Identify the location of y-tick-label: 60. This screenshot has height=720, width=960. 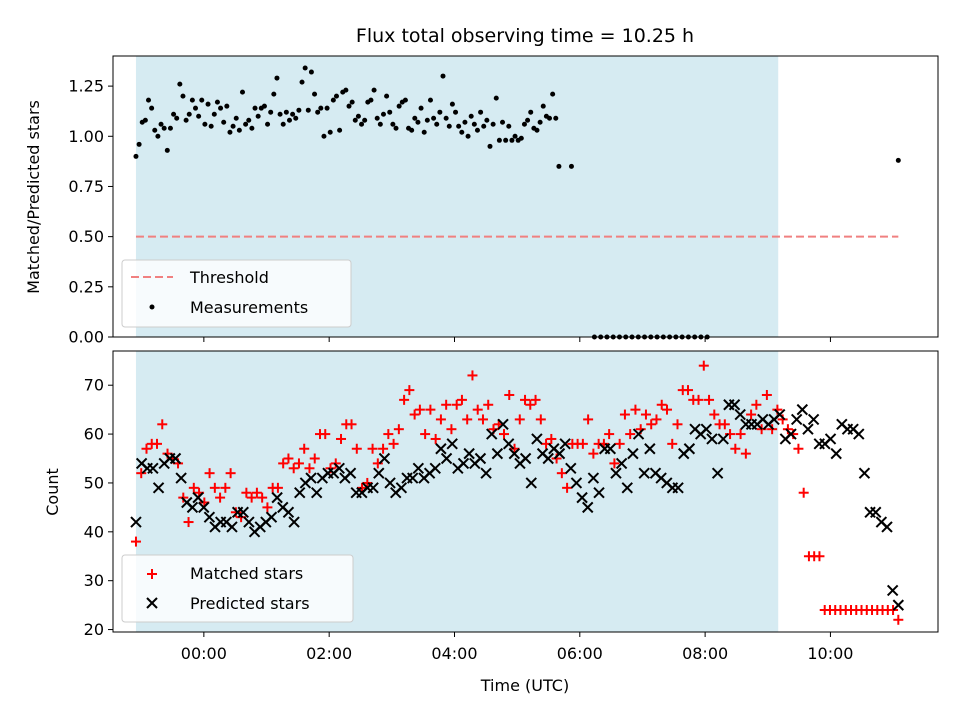
(94, 434).